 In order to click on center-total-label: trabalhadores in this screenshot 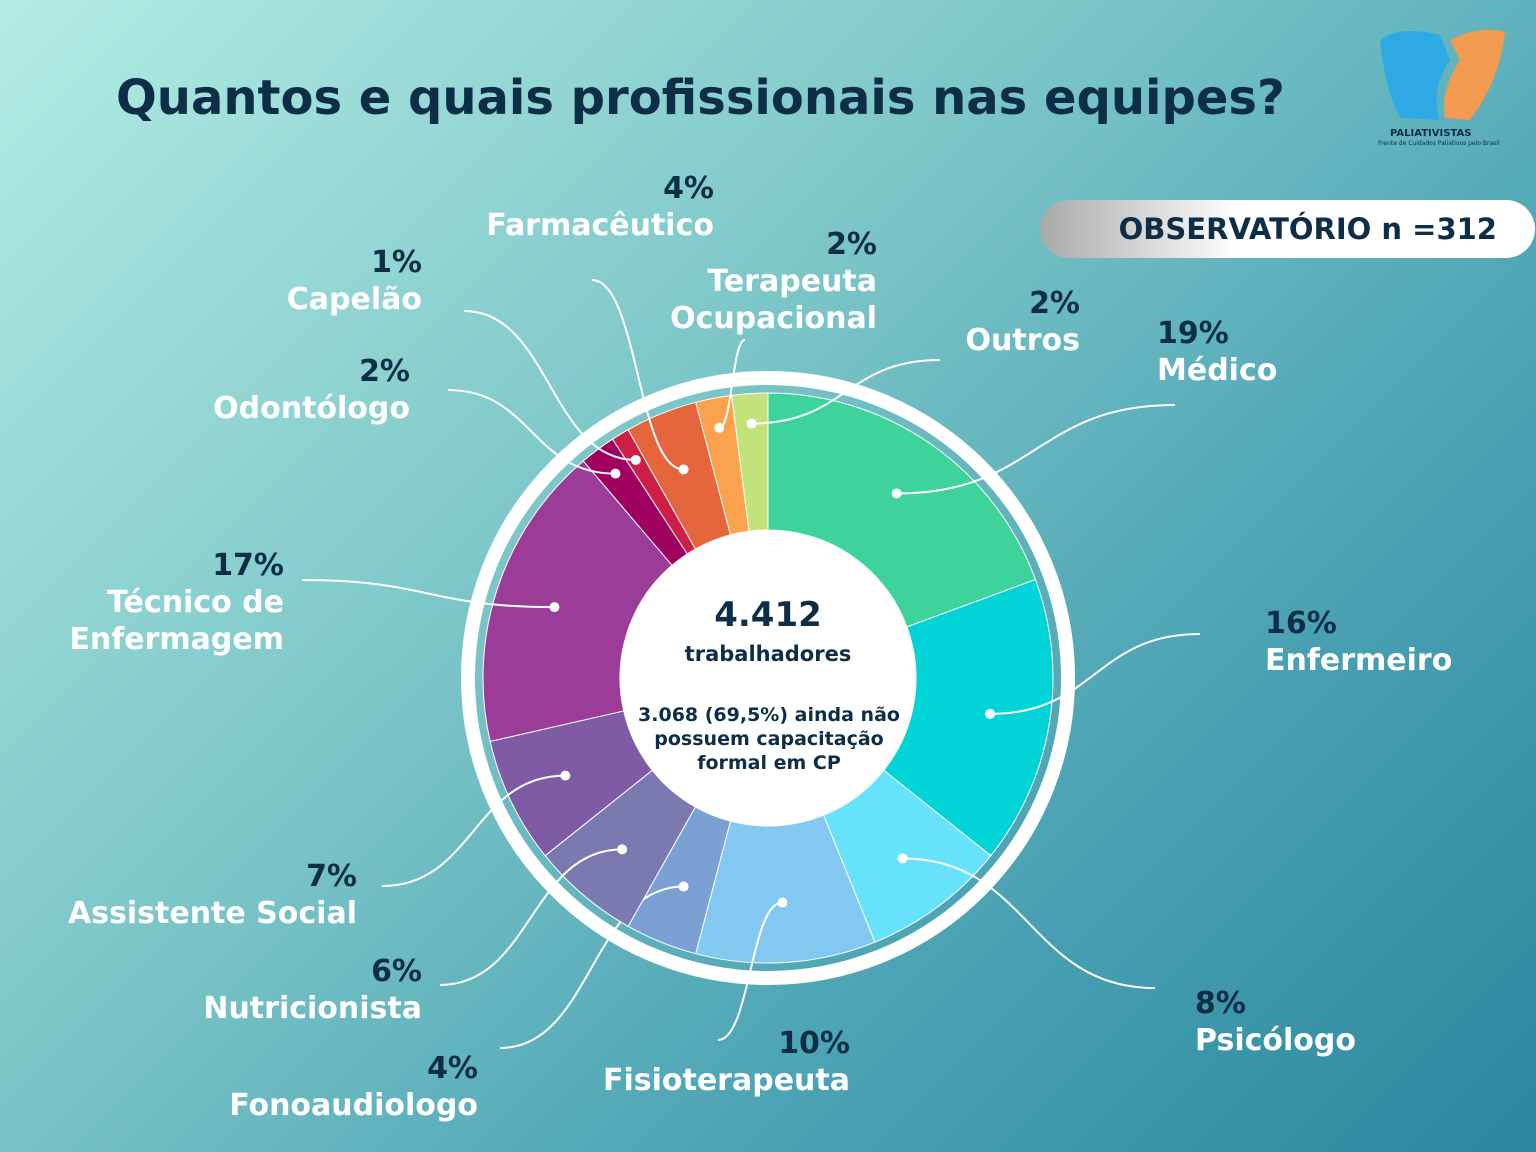, I will do `click(768, 654)`.